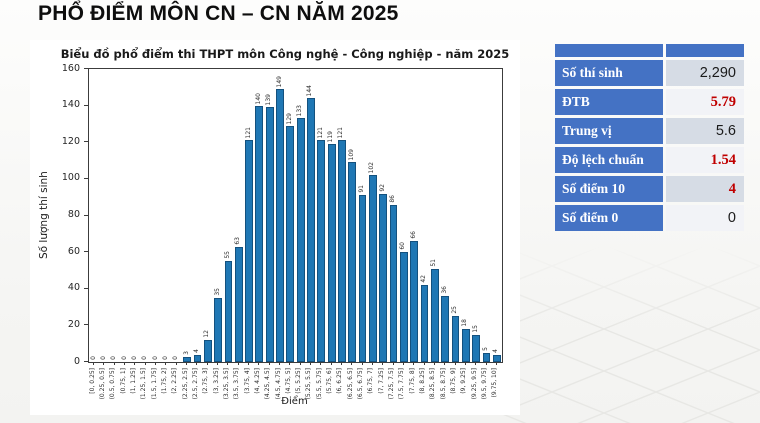  Describe the element at coordinates (609, 102) in the screenshot. I see `stat-label-dtb: ĐTB` at that location.